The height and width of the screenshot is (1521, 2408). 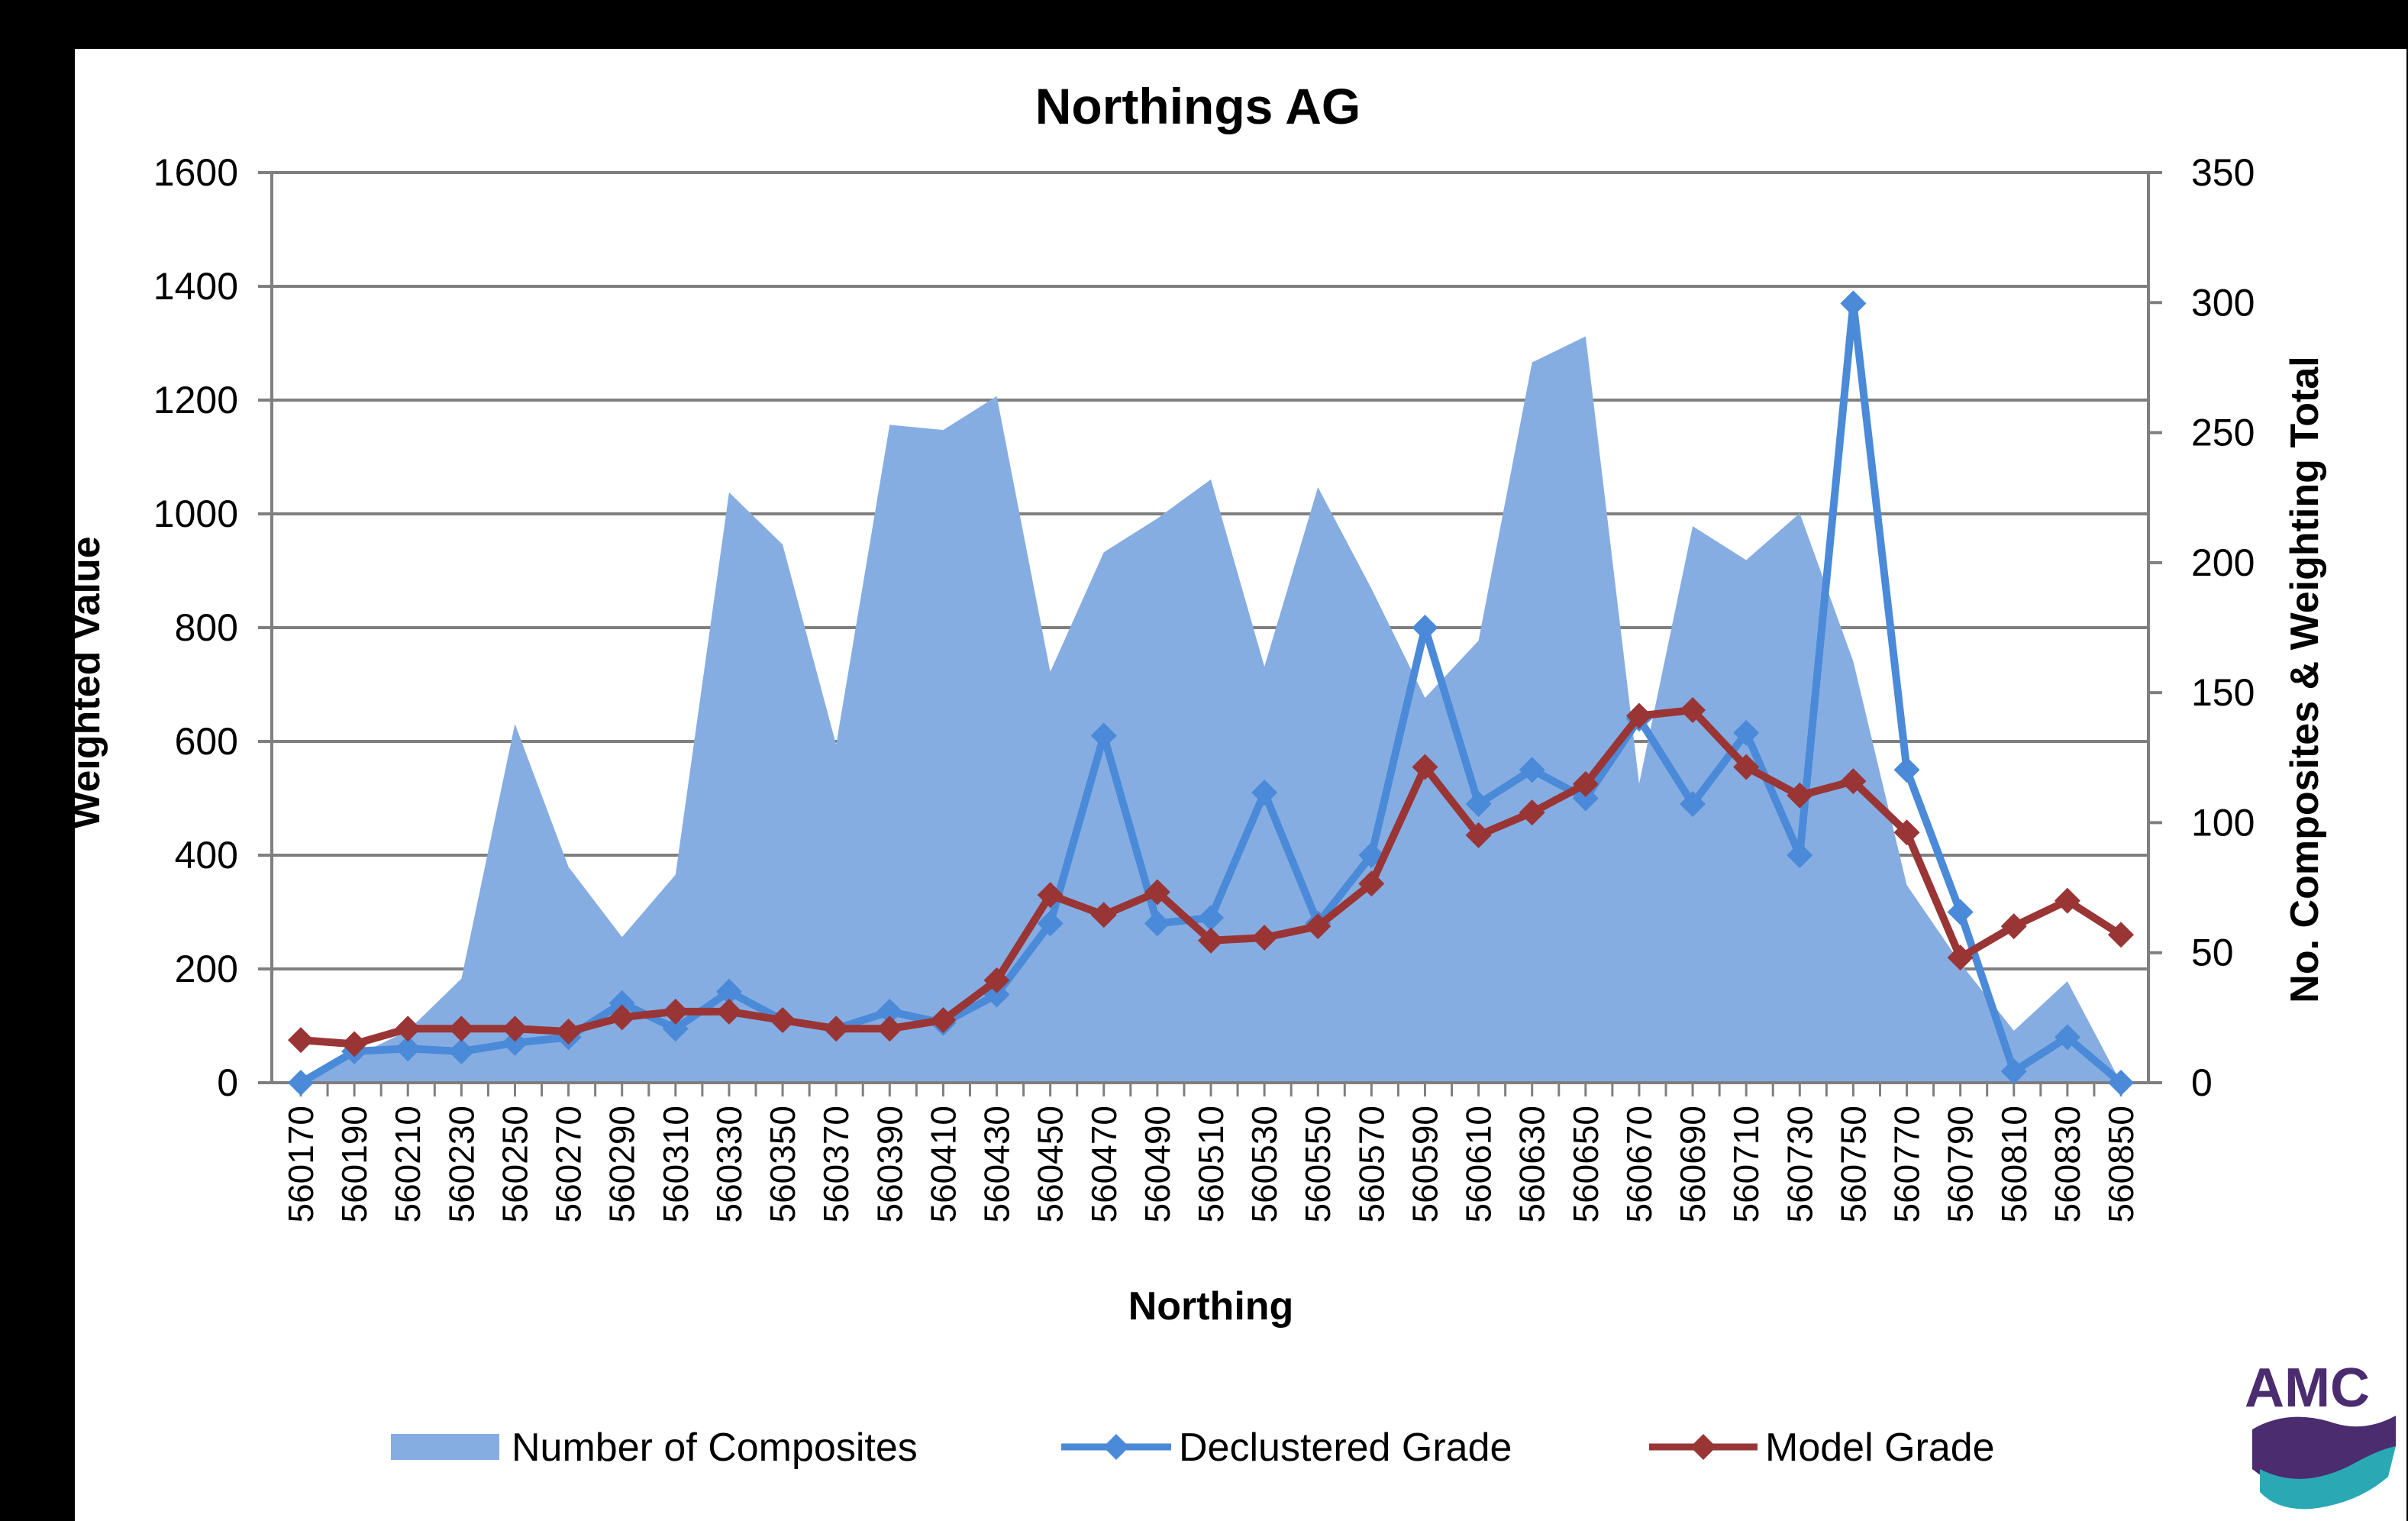 I want to click on y2-tick-label: 250, so click(x=2223, y=433).